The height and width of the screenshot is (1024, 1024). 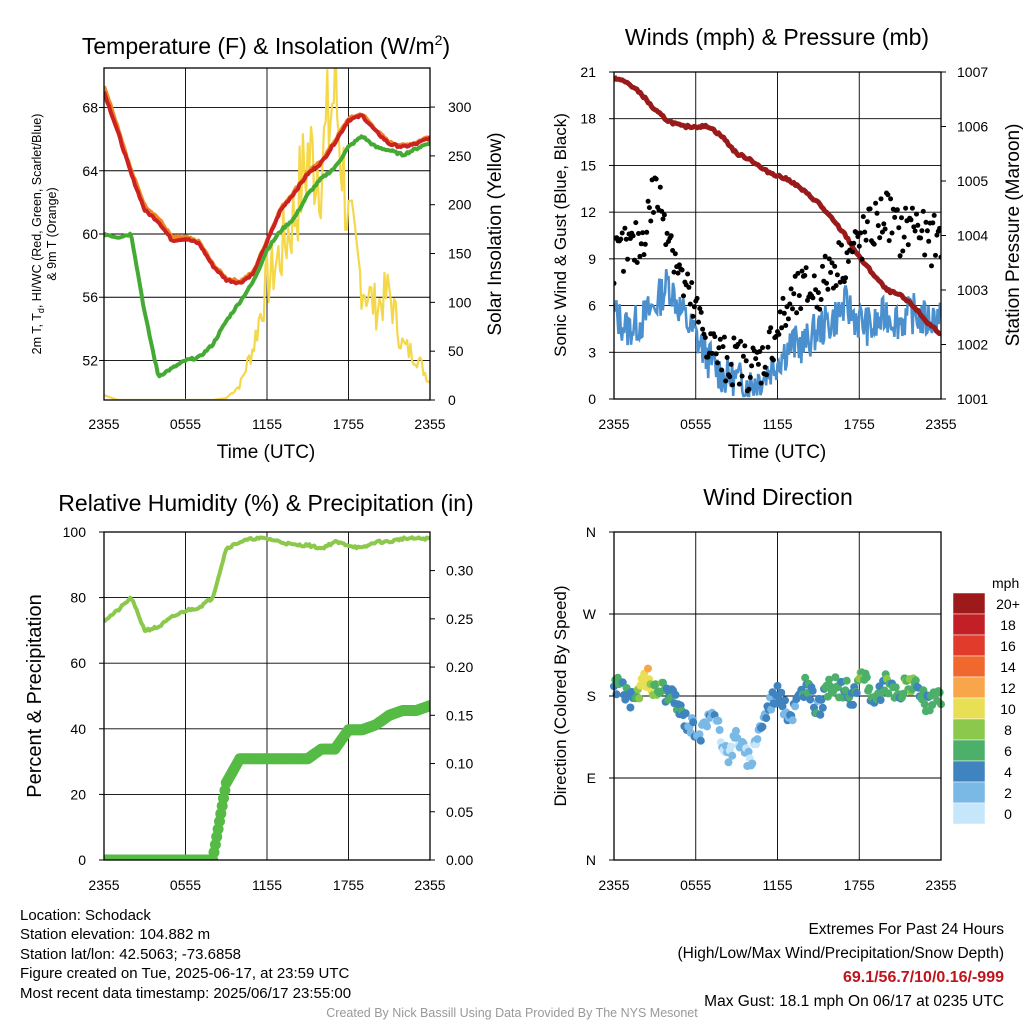 I want to click on temp-x-axis-label: Time (UTC), so click(x=266, y=452).